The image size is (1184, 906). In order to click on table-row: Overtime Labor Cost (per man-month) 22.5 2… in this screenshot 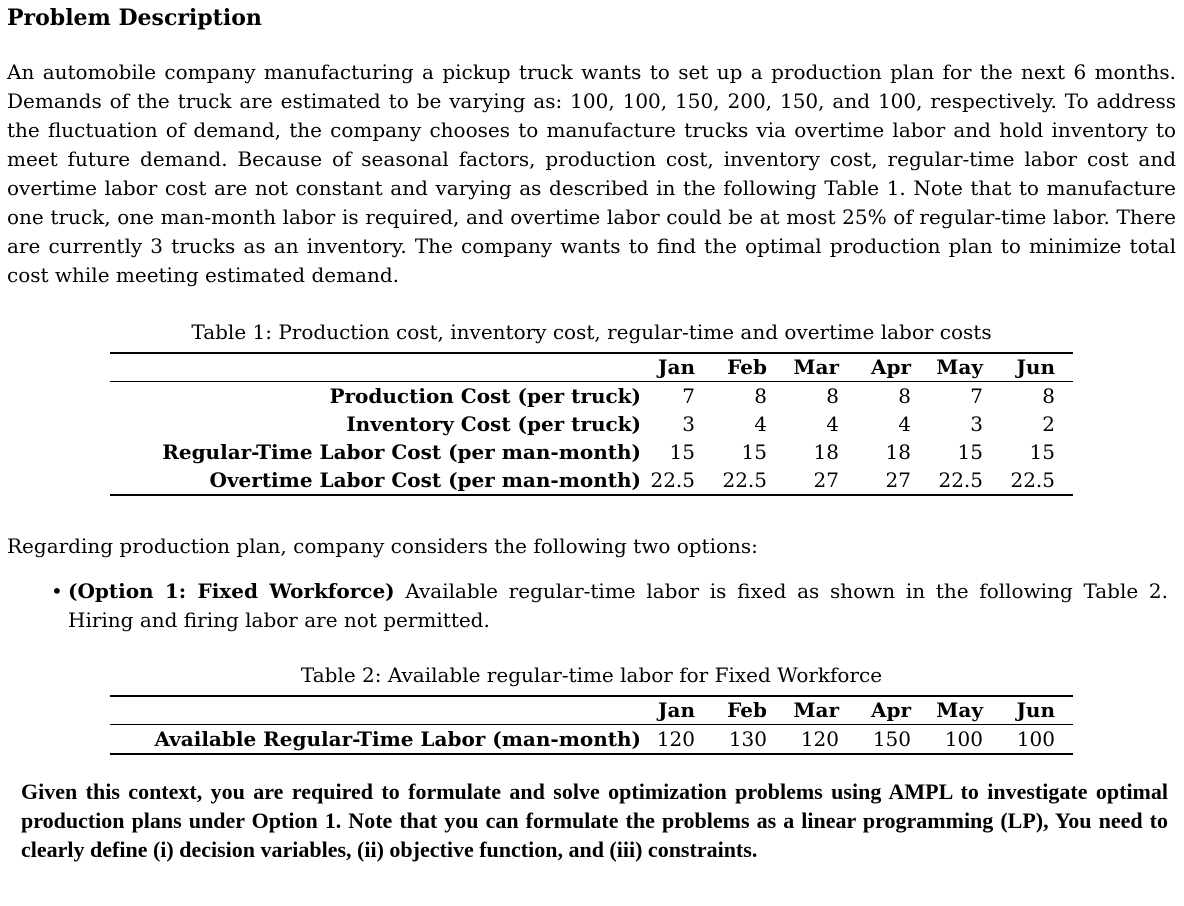, I will do `click(591, 480)`.